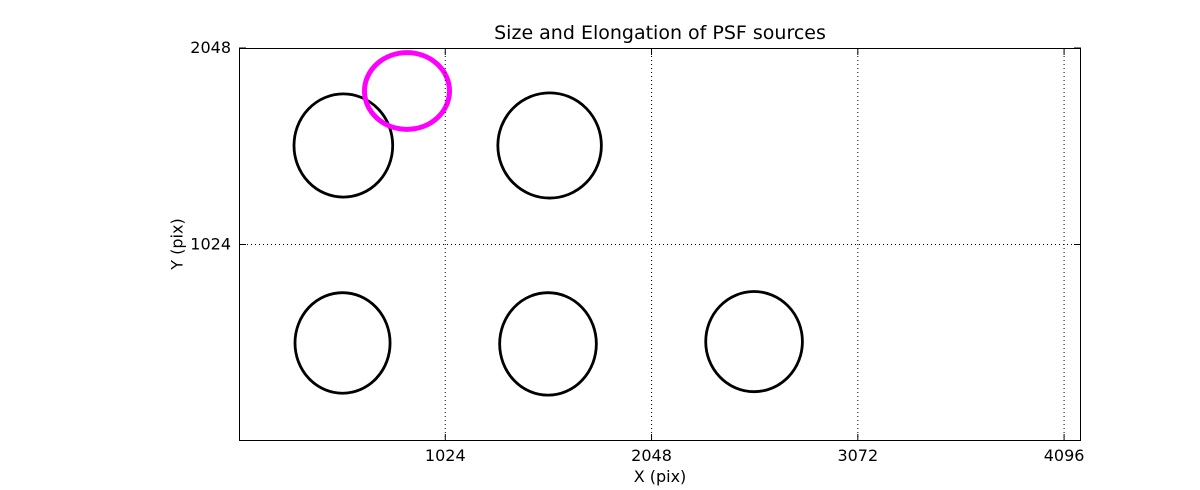 The height and width of the screenshot is (490, 1200). I want to click on x-tick-label: 2048, so click(651, 455).